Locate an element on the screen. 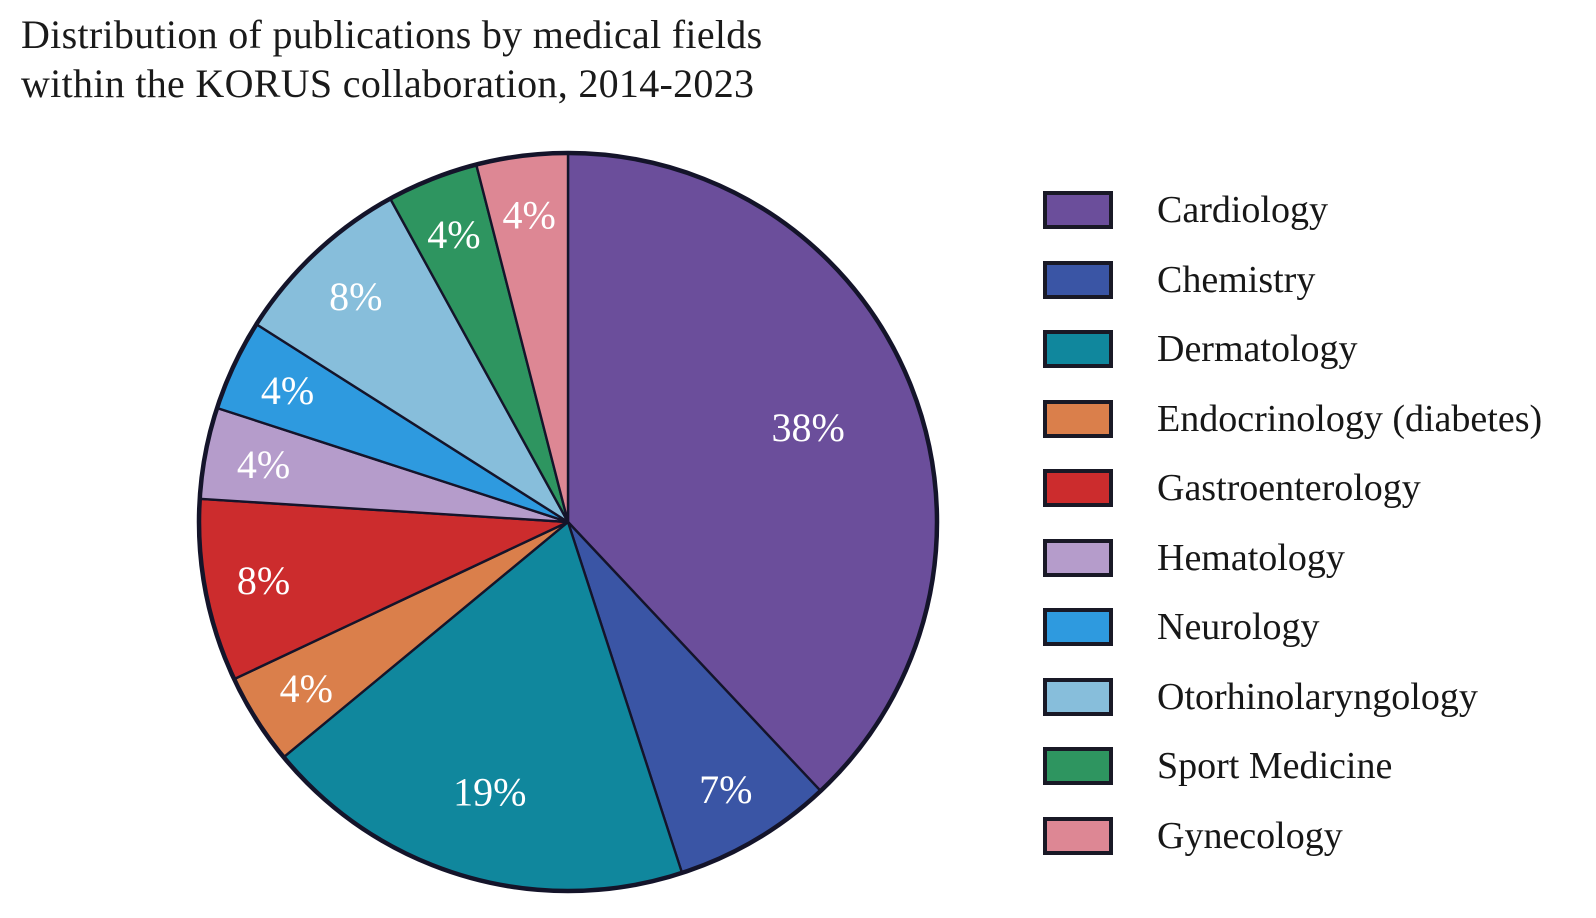  legend-item-otorhinolaryngology: Otorhinolaryngology is located at coordinates (1292, 696).